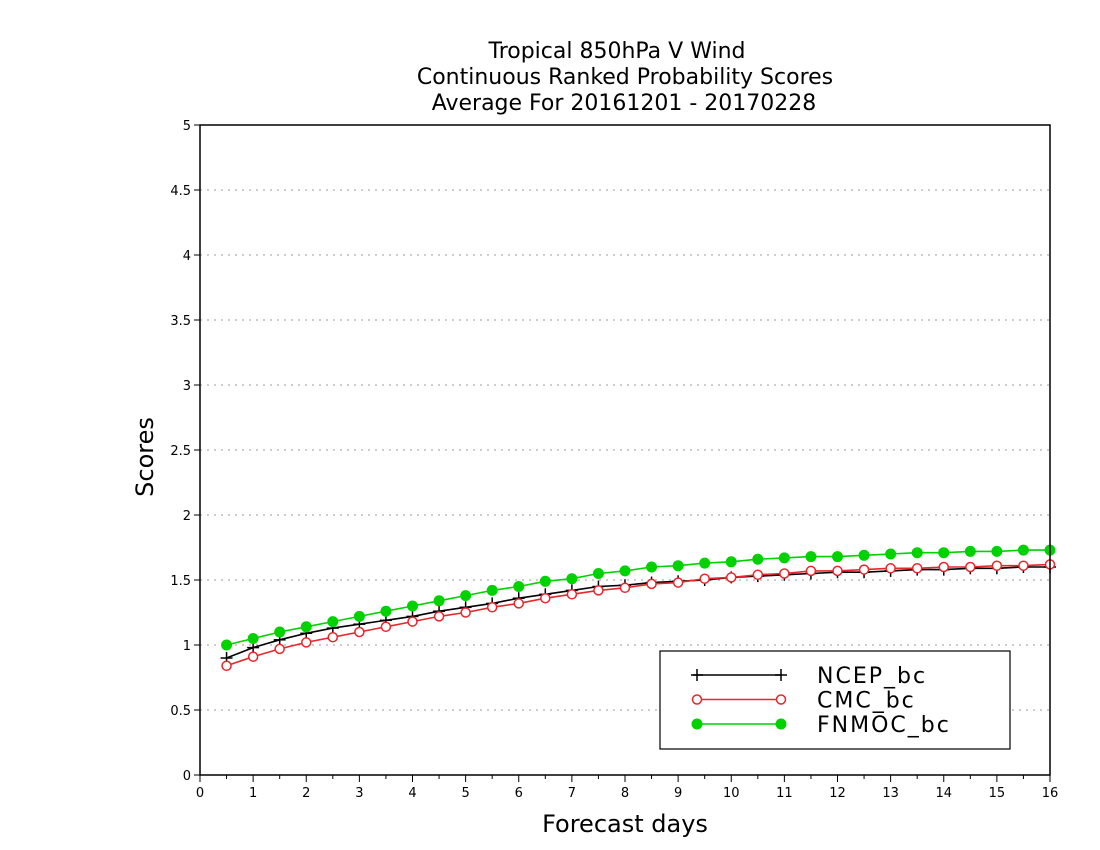 The height and width of the screenshot is (850, 1100). What do you see at coordinates (180, 711) in the screenshot?
I see `y-tick-label: 0.5` at bounding box center [180, 711].